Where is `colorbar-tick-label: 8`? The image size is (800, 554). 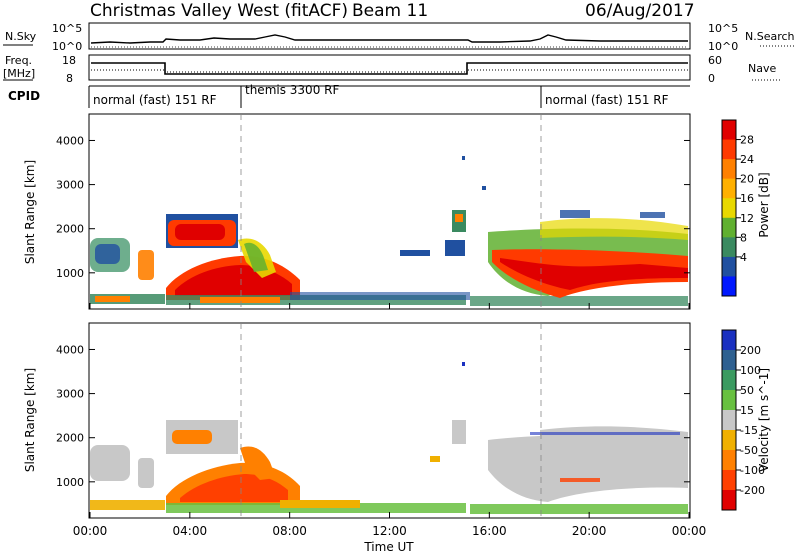
colorbar-tick-label: 8 is located at coordinates (743, 237).